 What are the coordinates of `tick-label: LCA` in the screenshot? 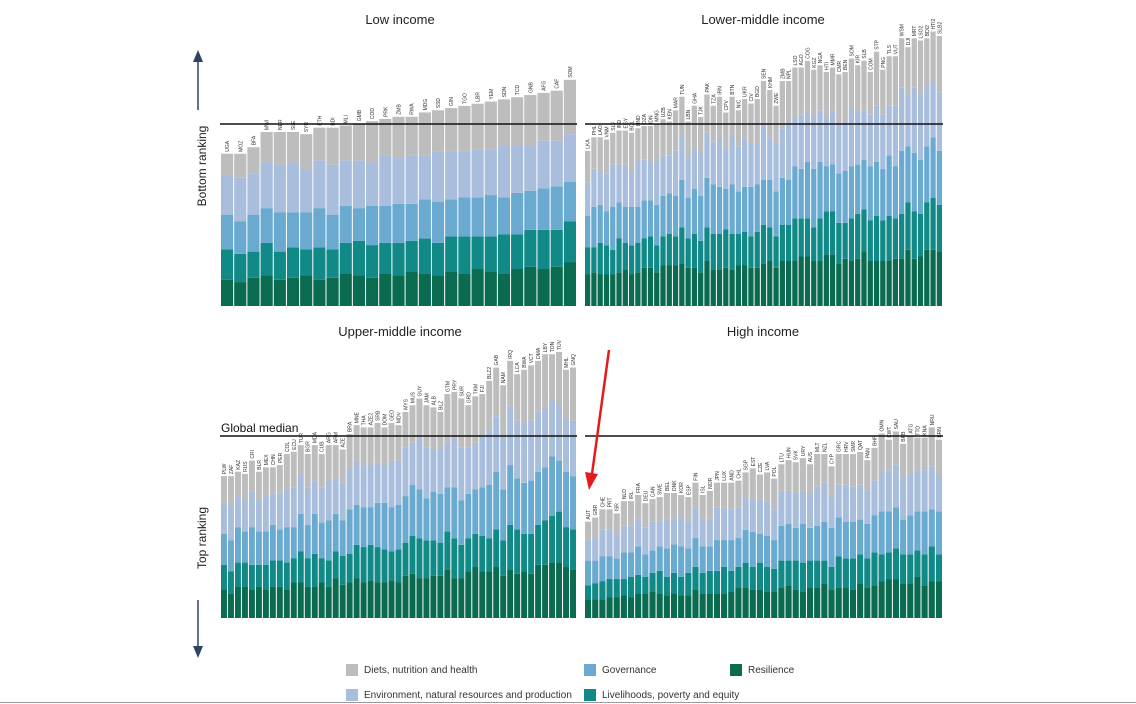 It's located at (518, 367).